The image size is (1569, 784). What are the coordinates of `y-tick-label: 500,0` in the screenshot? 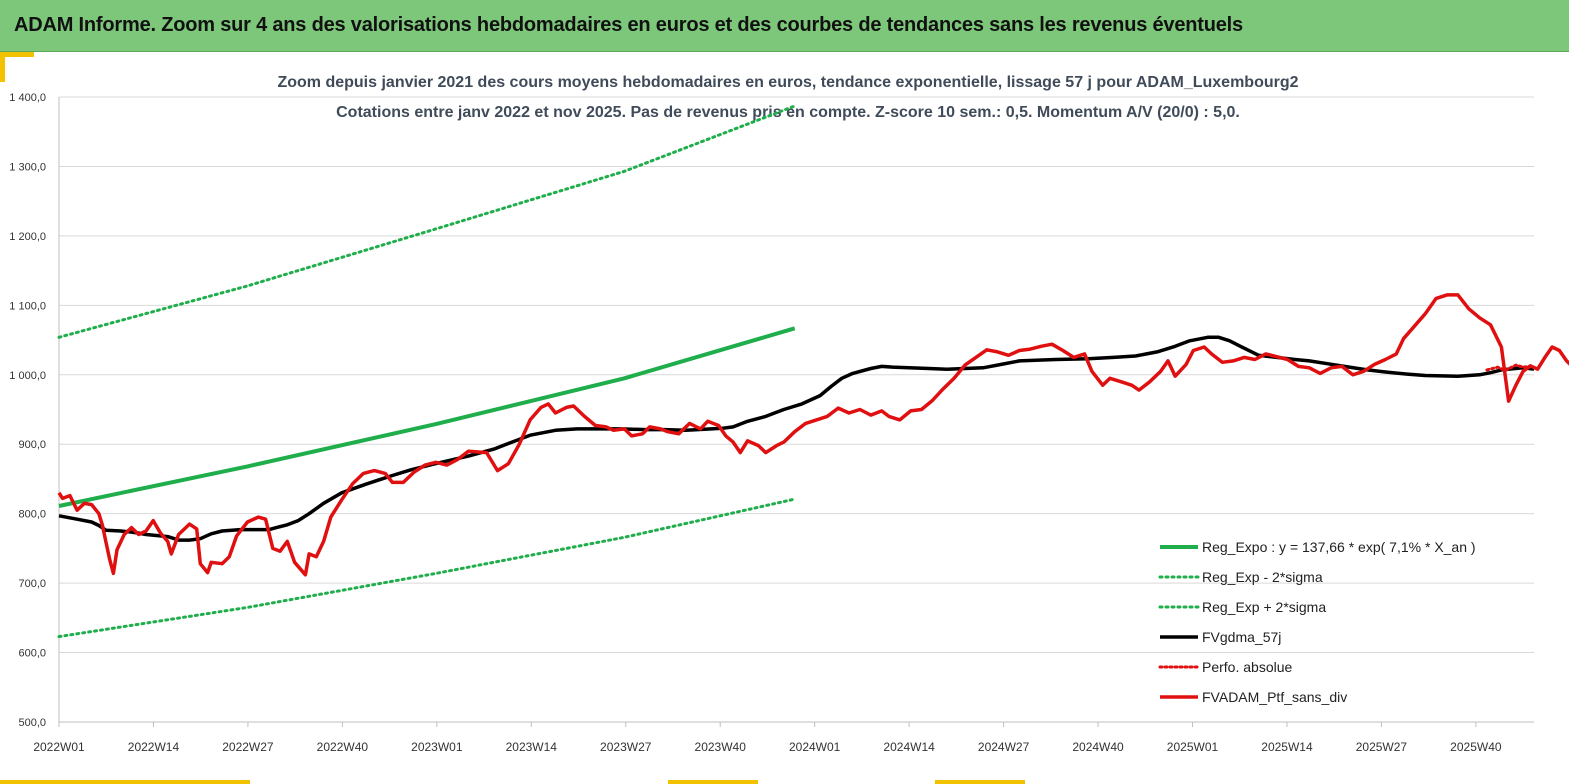 It's located at (32, 723).